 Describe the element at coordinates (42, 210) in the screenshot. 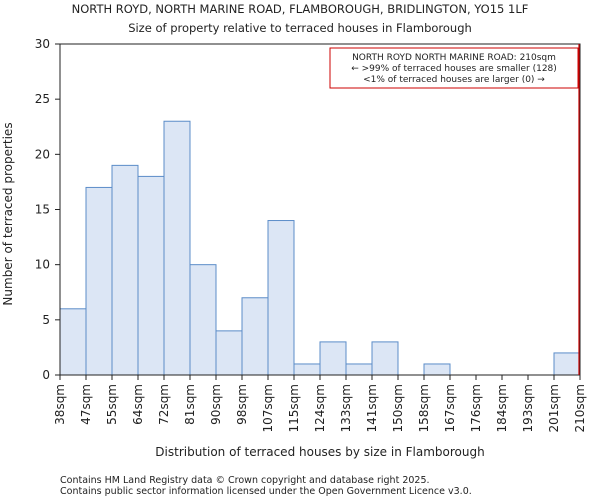

I see `y-tick-label: 15` at that location.